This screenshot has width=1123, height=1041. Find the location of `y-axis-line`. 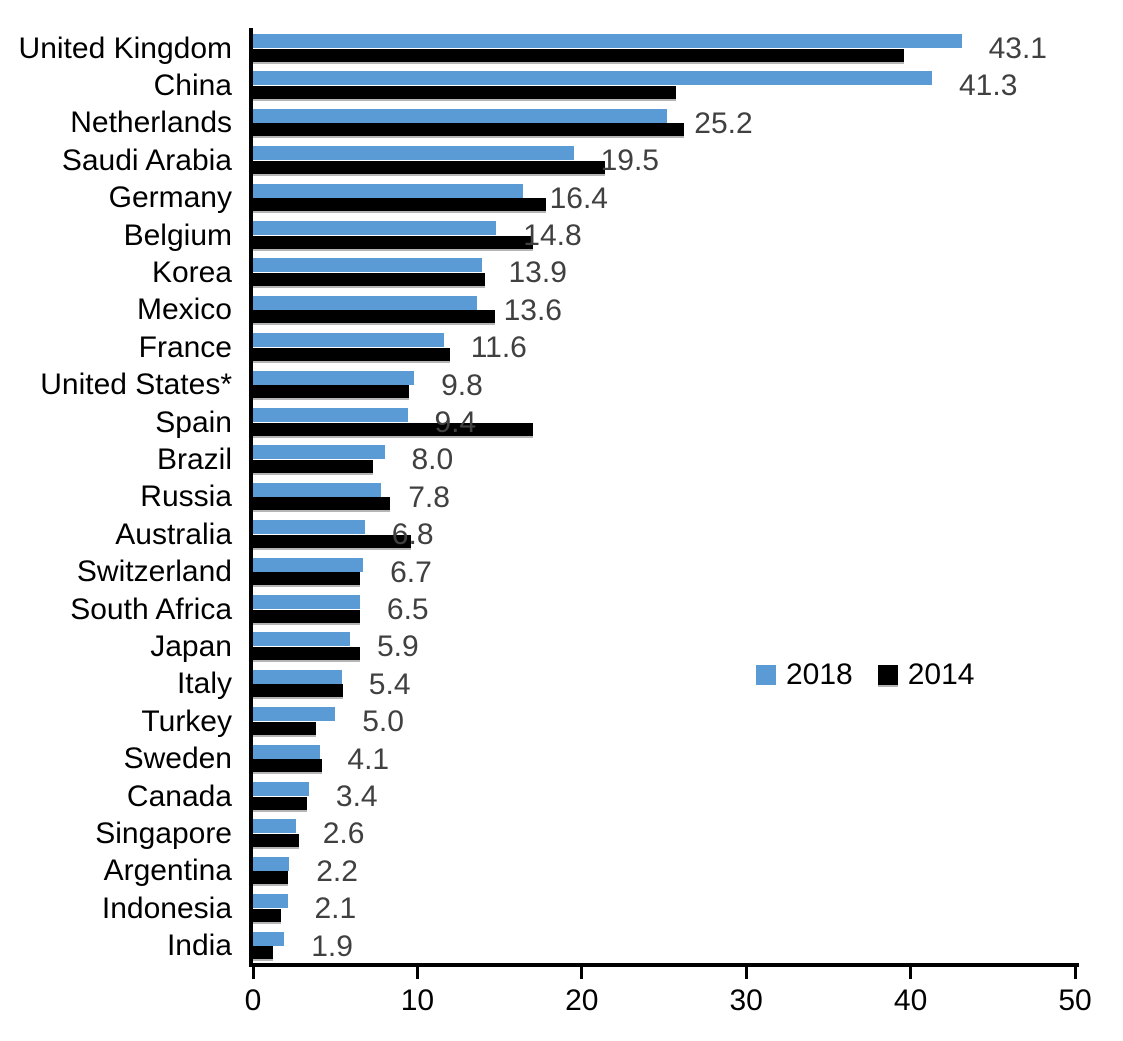

y-axis-line is located at coordinates (251, 497).